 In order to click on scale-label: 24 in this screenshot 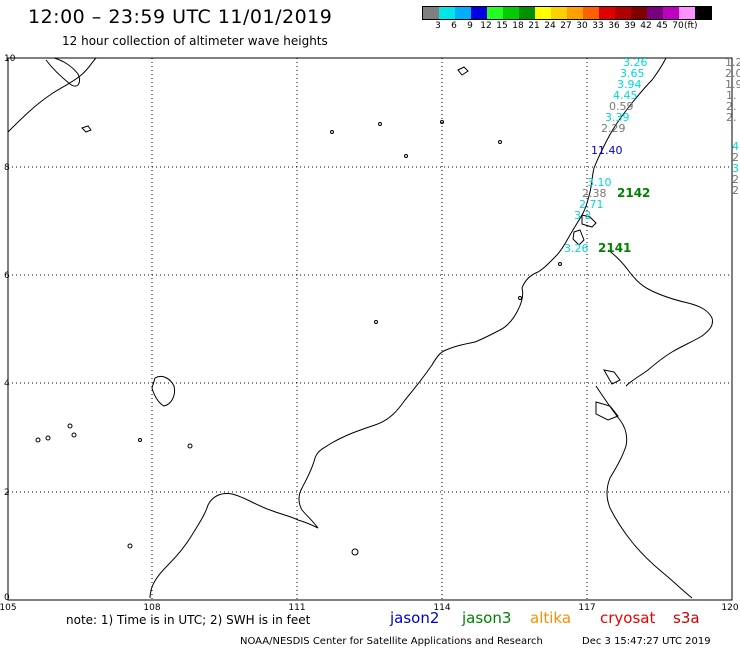, I will do `click(550, 26)`.